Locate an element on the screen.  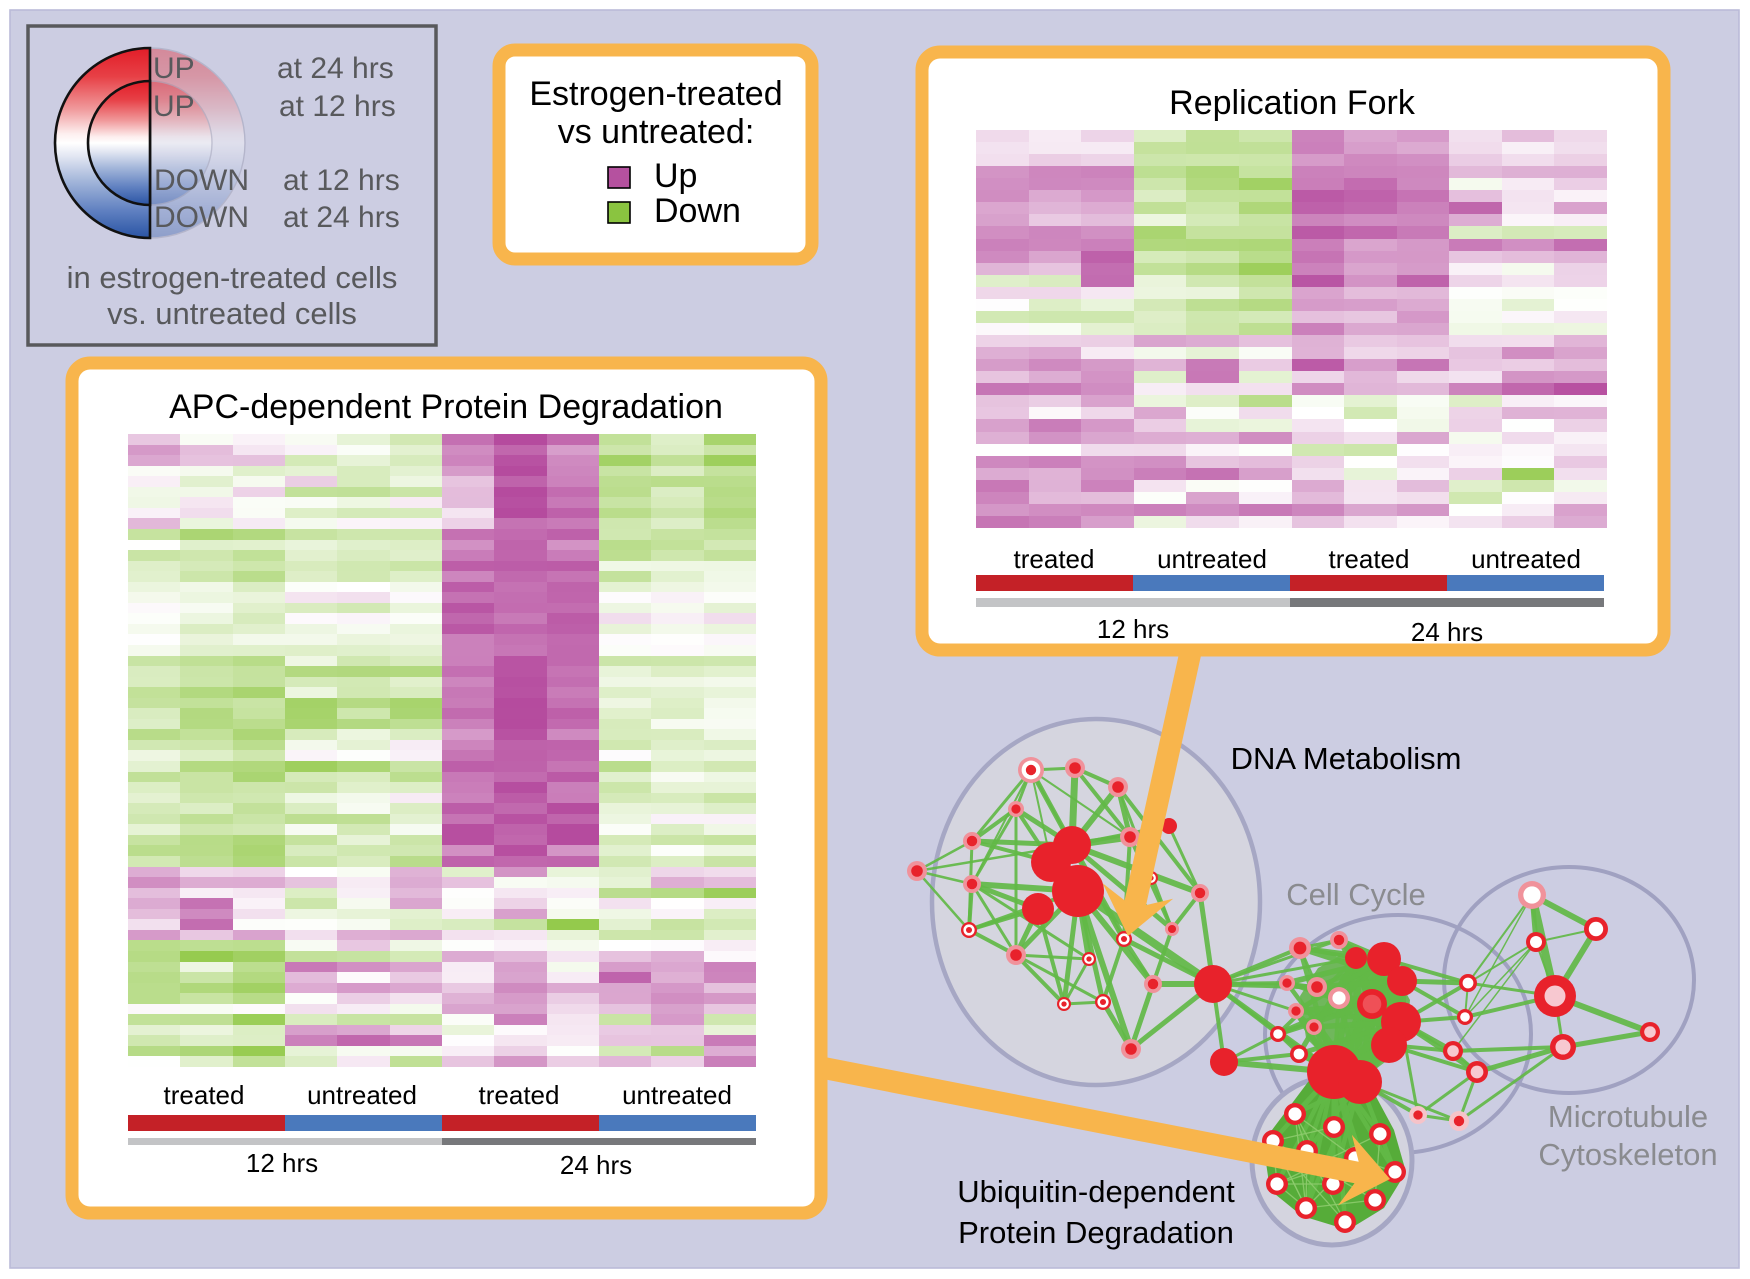
svg-text: in estrogen-treated cells is located at coordinates (232, 277).